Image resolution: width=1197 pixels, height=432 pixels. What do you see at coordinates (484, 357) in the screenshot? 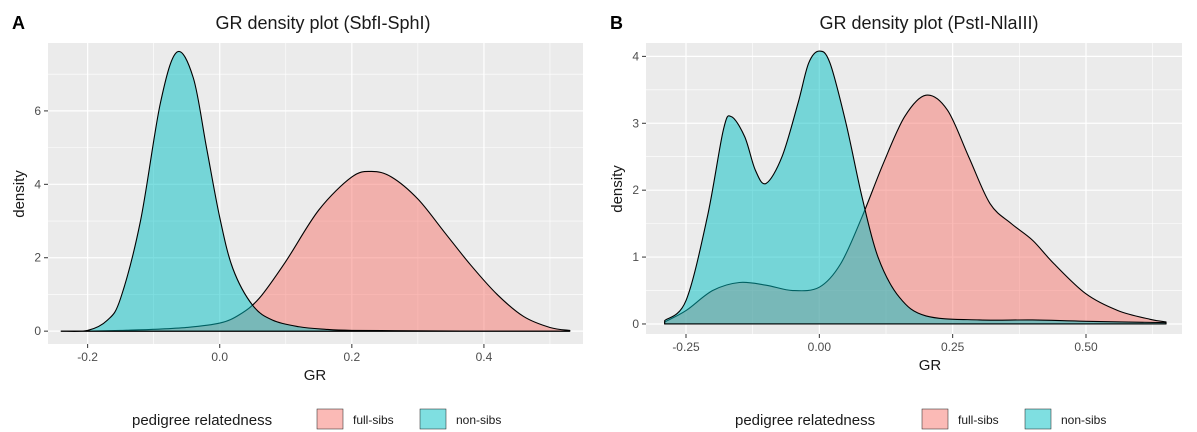
I see `x-tick-label: 0.4` at bounding box center [484, 357].